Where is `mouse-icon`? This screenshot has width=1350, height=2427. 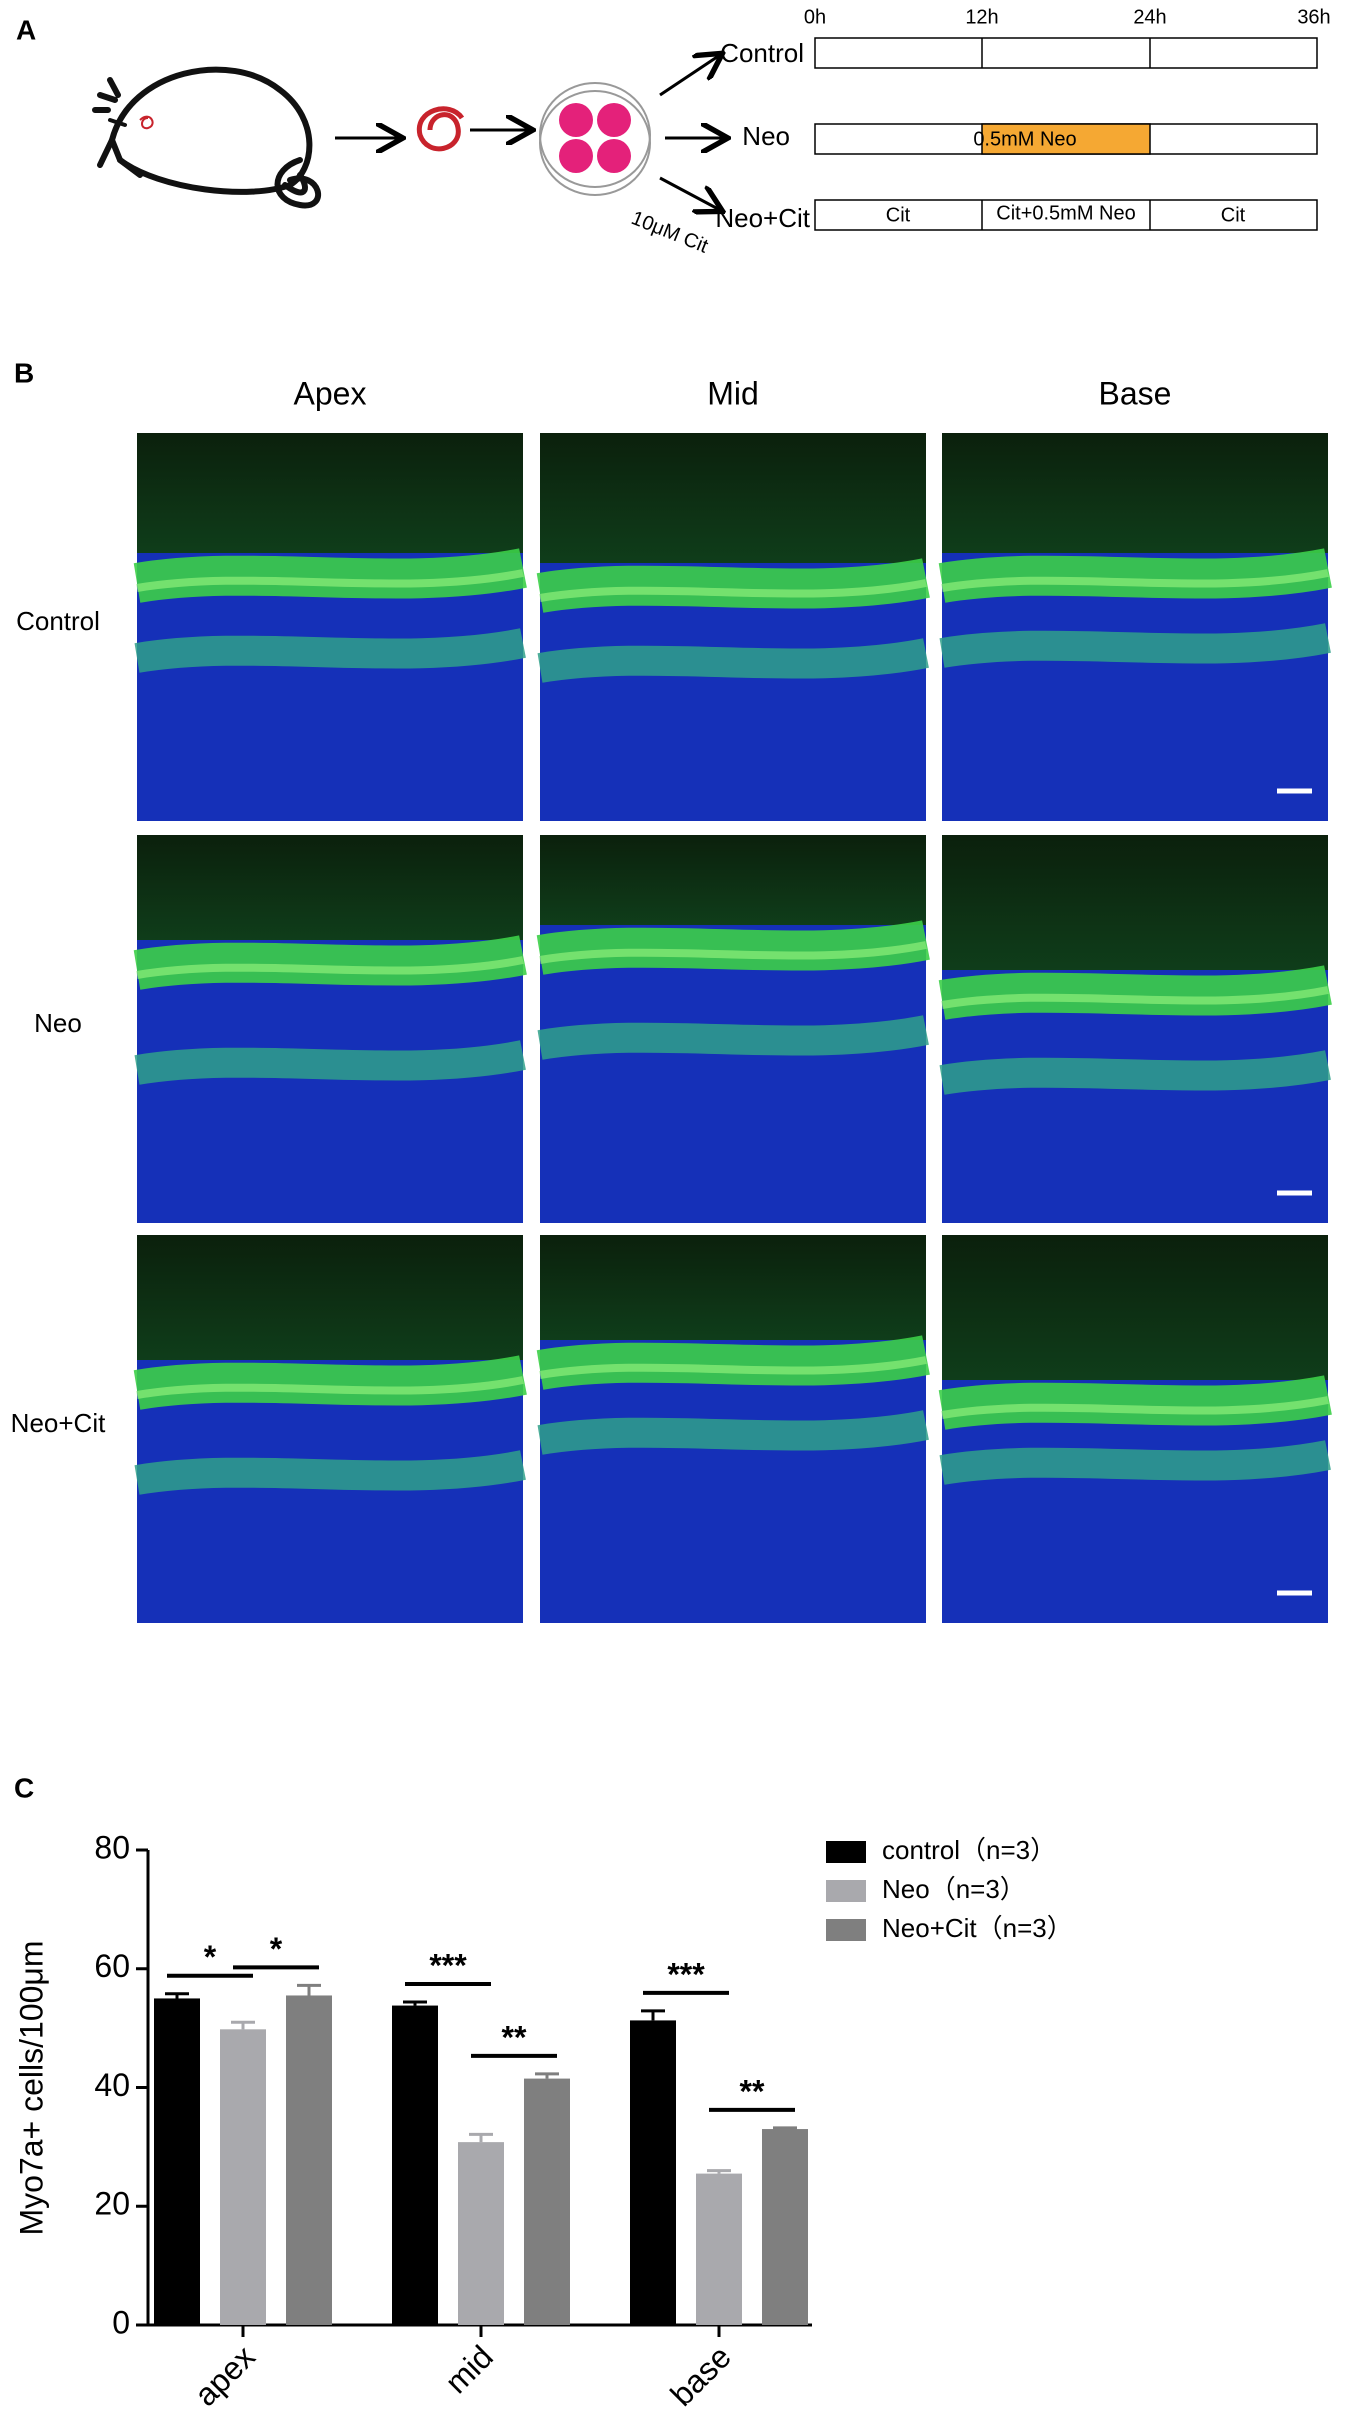 mouse-icon is located at coordinates (206, 137).